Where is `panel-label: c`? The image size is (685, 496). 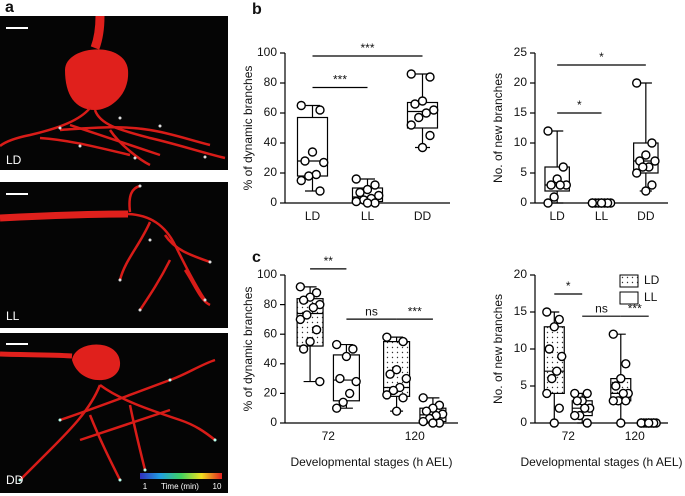 panel-label: c is located at coordinates (256, 257).